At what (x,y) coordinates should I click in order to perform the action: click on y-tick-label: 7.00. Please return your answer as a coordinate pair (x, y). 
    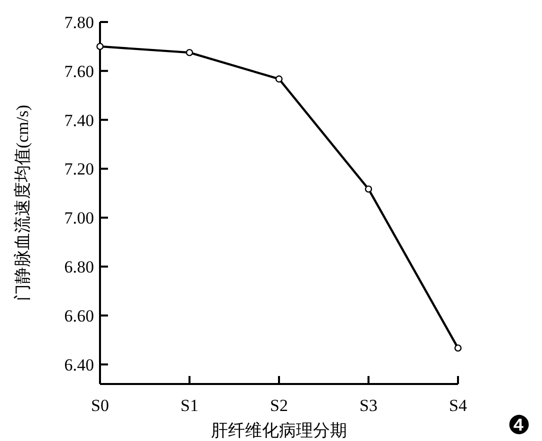
    Looking at the image, I should click on (79, 218).